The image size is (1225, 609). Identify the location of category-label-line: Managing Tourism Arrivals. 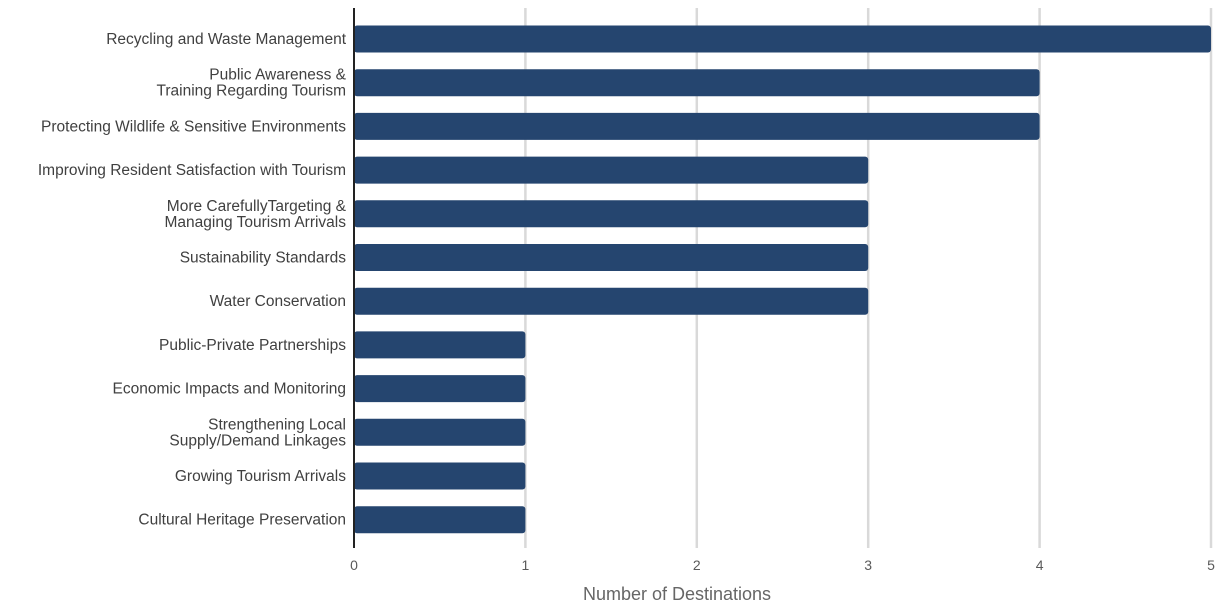
(256, 221).